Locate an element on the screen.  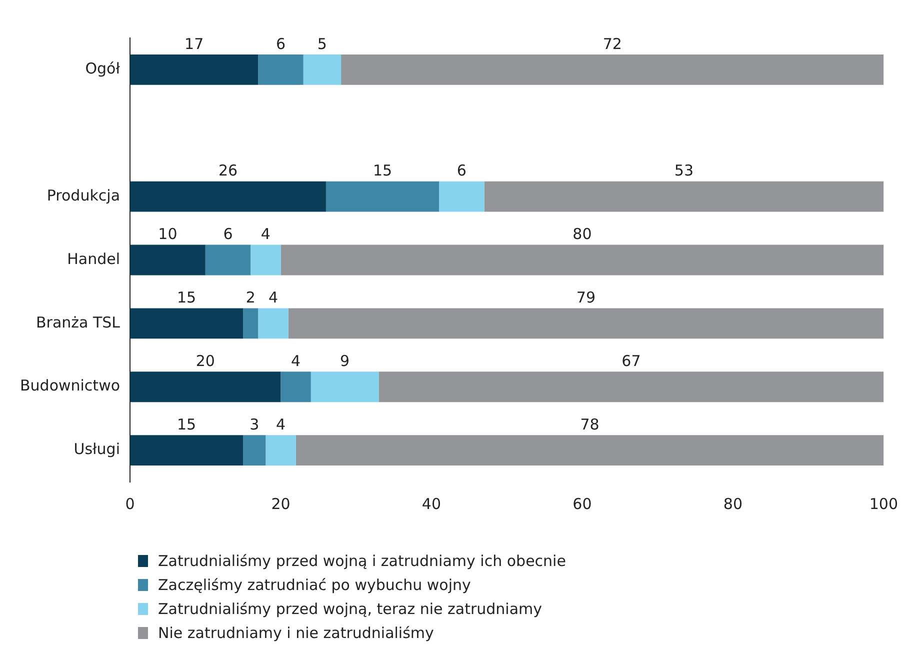
y-tick-label: Budownictwo is located at coordinates (70, 385).